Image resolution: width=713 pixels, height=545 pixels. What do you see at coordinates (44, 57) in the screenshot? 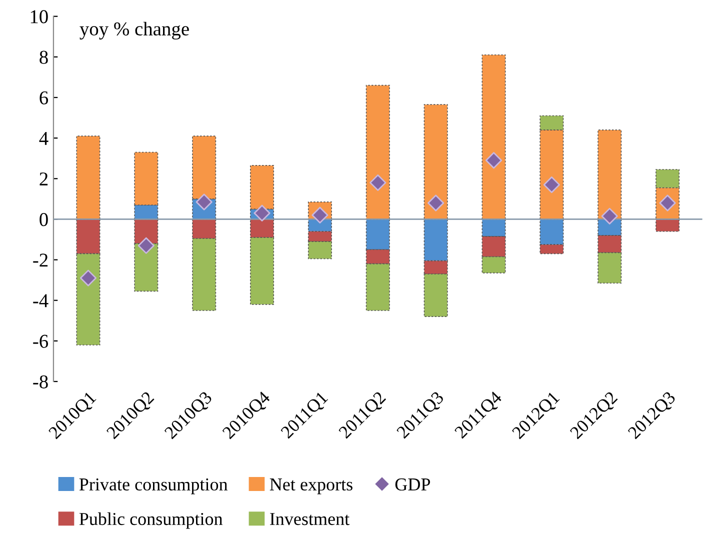
I see `y-tick-label: 8` at bounding box center [44, 57].